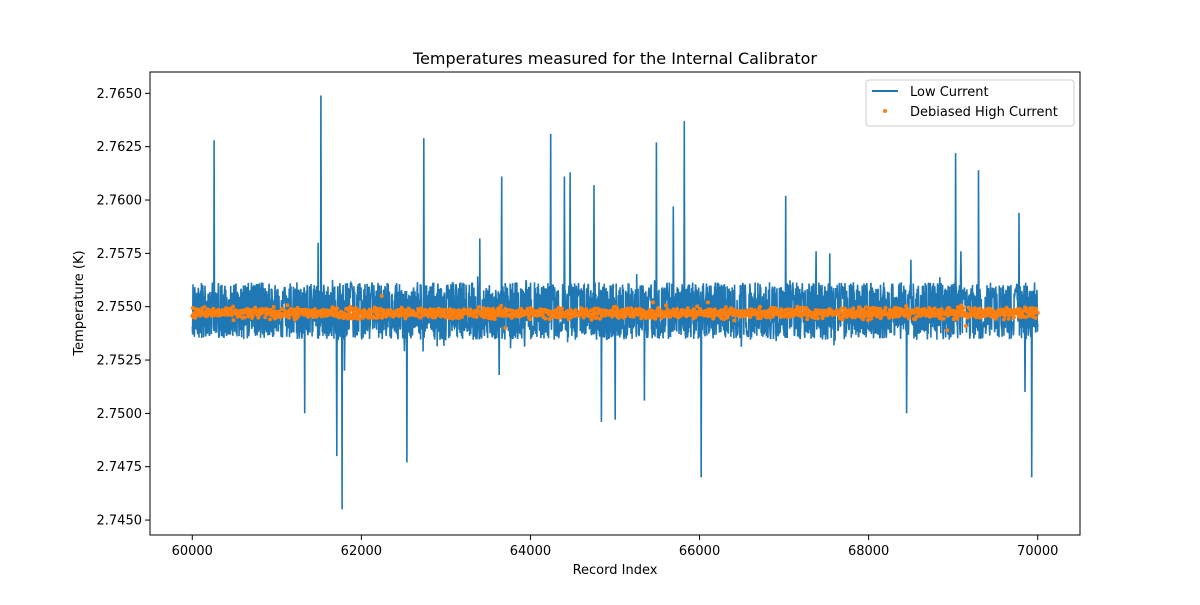  What do you see at coordinates (949, 92) in the screenshot?
I see `legend-label-low-current: Low Current` at bounding box center [949, 92].